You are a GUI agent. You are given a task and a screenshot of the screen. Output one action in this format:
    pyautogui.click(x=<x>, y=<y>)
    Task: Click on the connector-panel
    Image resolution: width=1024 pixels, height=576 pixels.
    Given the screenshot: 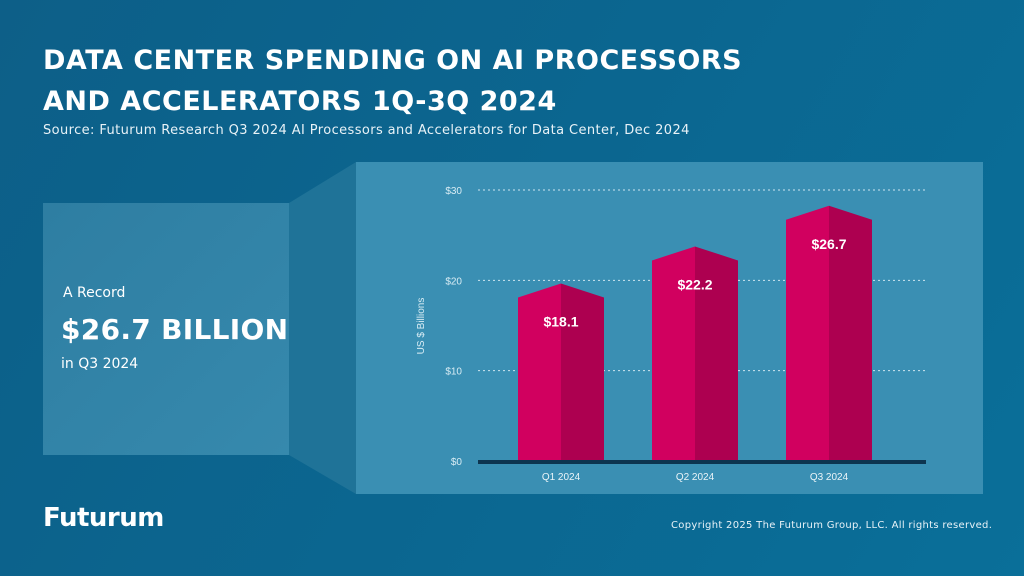 What is the action you would take?
    pyautogui.click(x=322, y=328)
    